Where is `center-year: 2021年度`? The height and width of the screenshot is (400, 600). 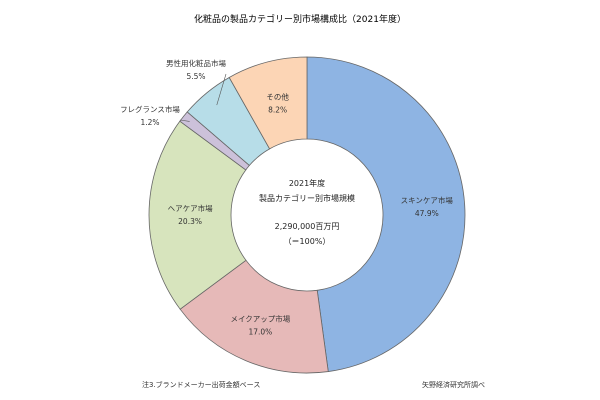 center-year: 2021年度 is located at coordinates (307, 183).